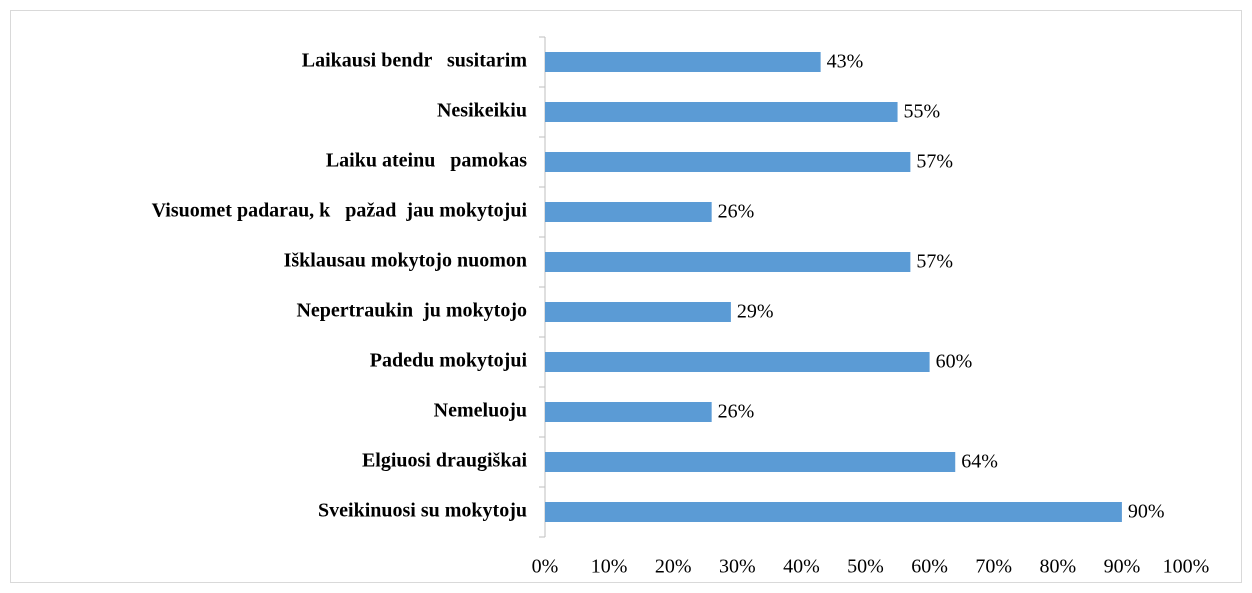 The height and width of the screenshot is (593, 1252). I want to click on y-tick-label: Padedu mokytojui, so click(449, 361).